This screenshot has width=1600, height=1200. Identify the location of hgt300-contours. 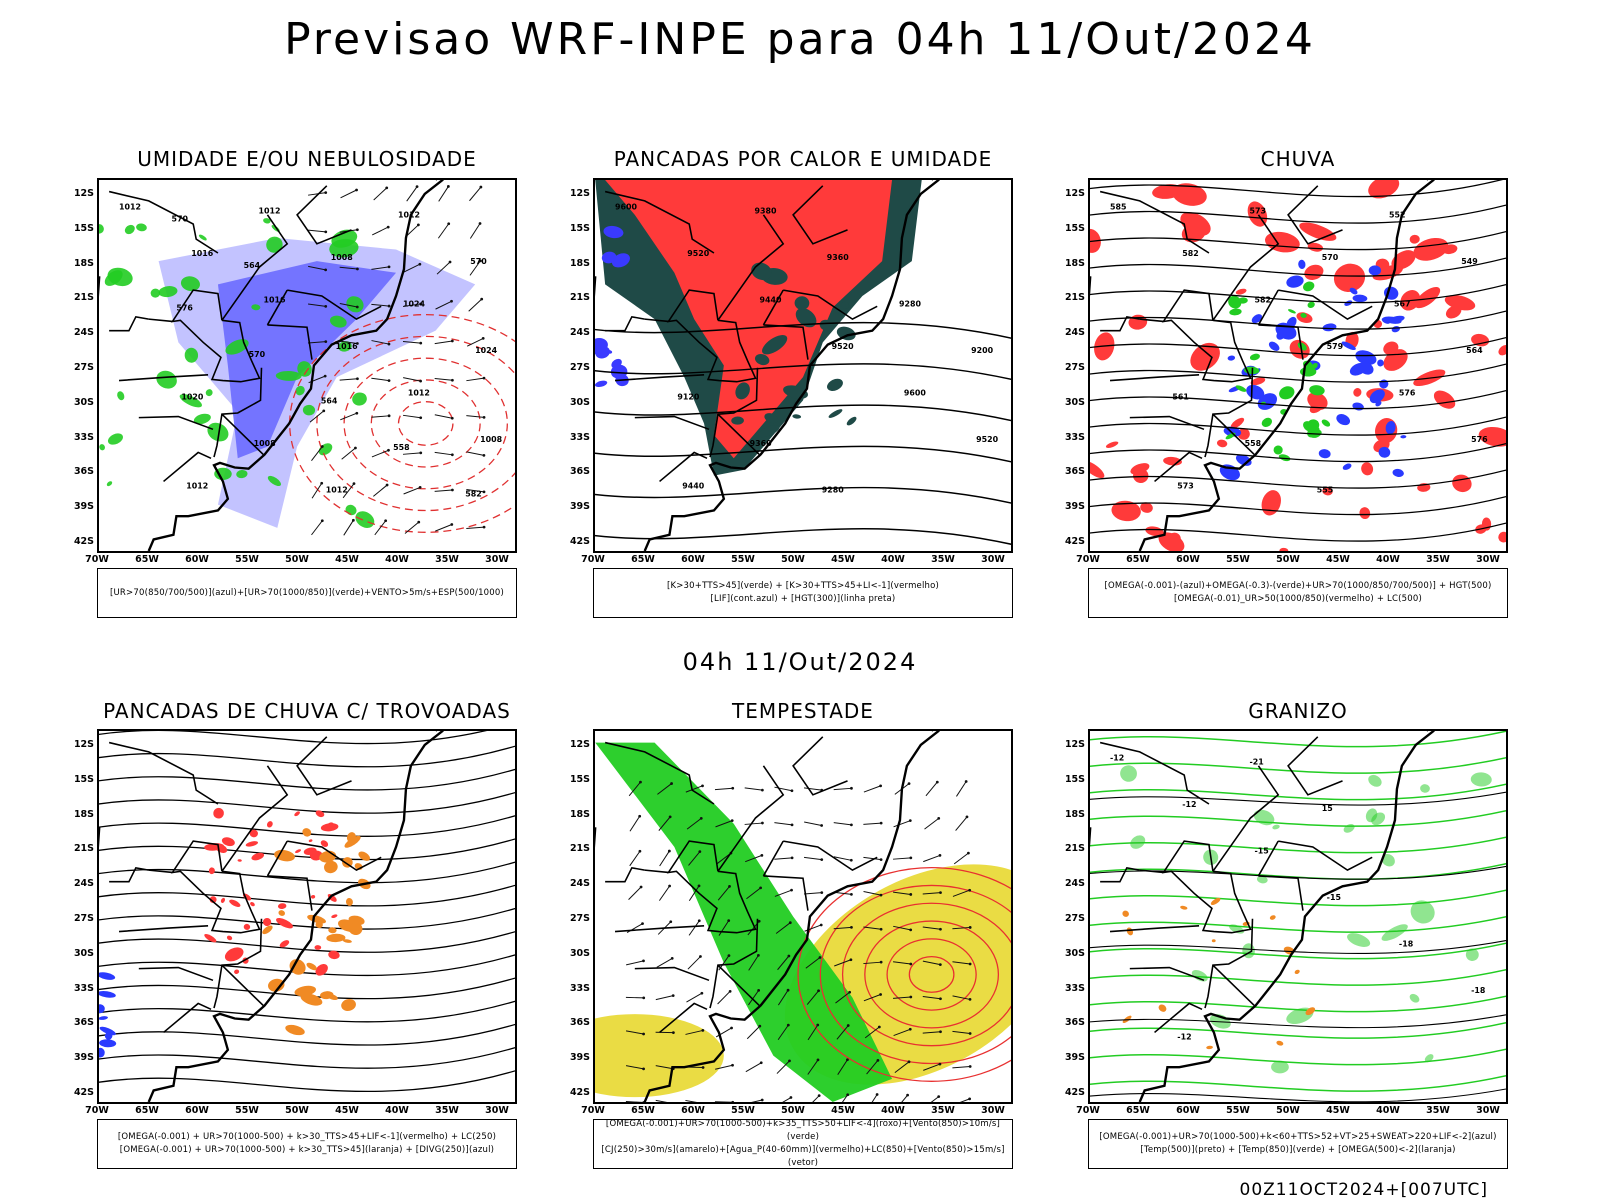
(803, 433).